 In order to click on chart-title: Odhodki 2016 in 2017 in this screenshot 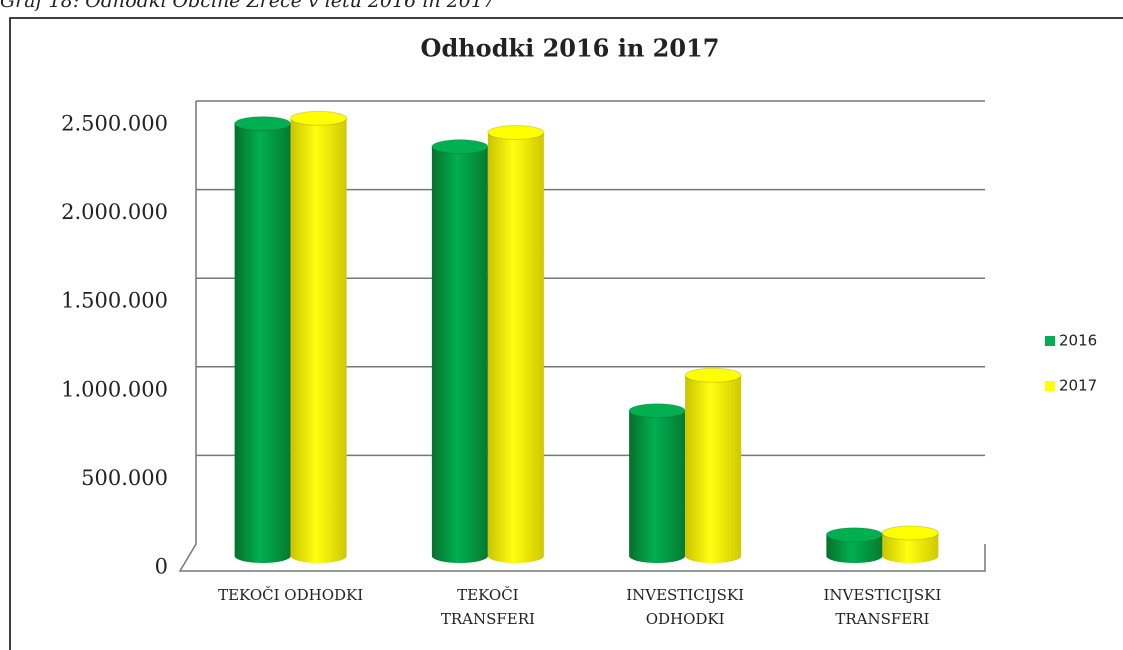, I will do `click(570, 48)`.